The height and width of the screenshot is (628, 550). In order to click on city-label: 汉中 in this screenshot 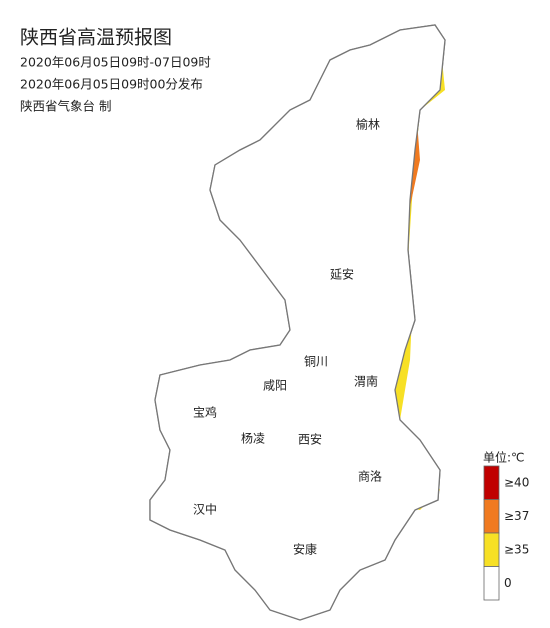, I will do `click(205, 509)`.